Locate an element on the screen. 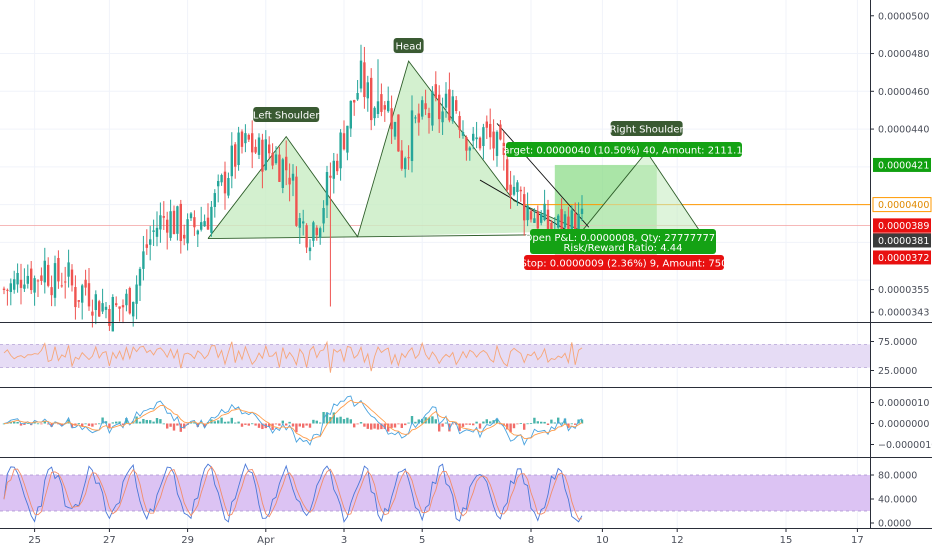  open-pnl-label: Open P&L: 0.0000008, Qty: 277777777 is located at coordinates (622, 238).